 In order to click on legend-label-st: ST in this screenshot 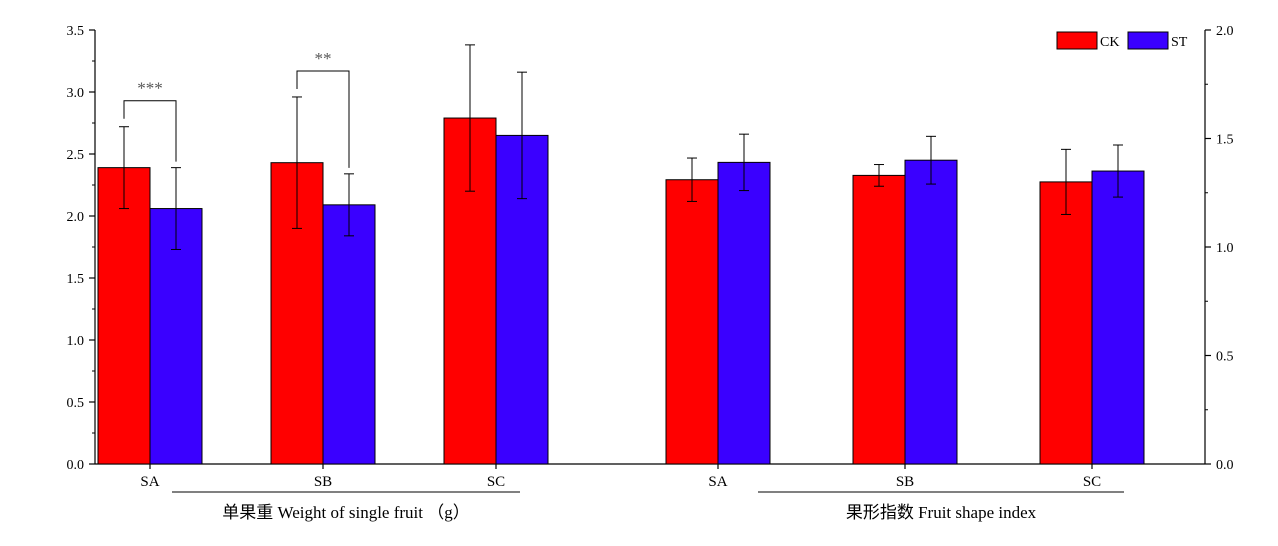, I will do `click(1179, 42)`.